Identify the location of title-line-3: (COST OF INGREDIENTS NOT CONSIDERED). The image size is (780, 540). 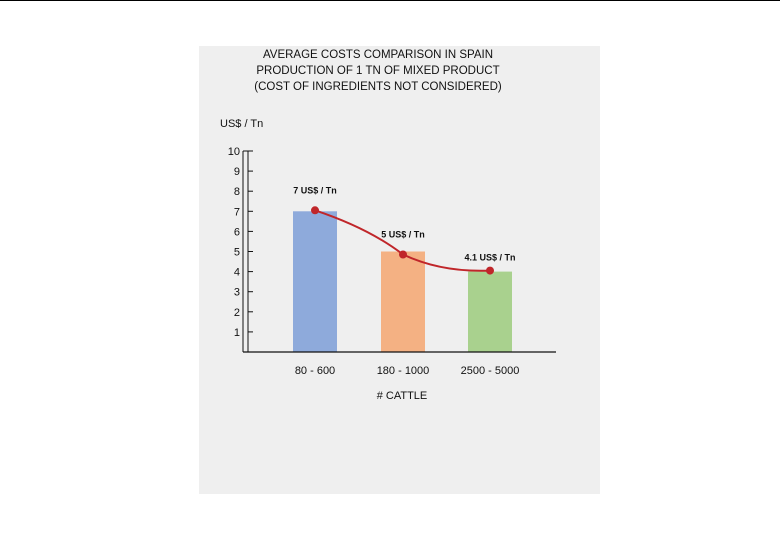
(378, 87).